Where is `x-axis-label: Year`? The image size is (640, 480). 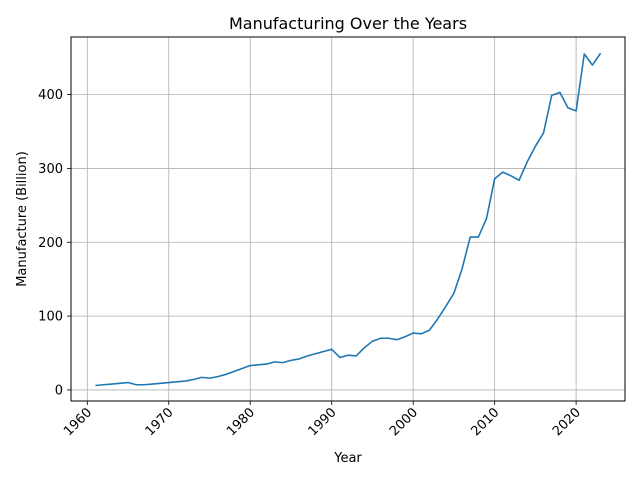
x-axis-label: Year is located at coordinates (347, 458).